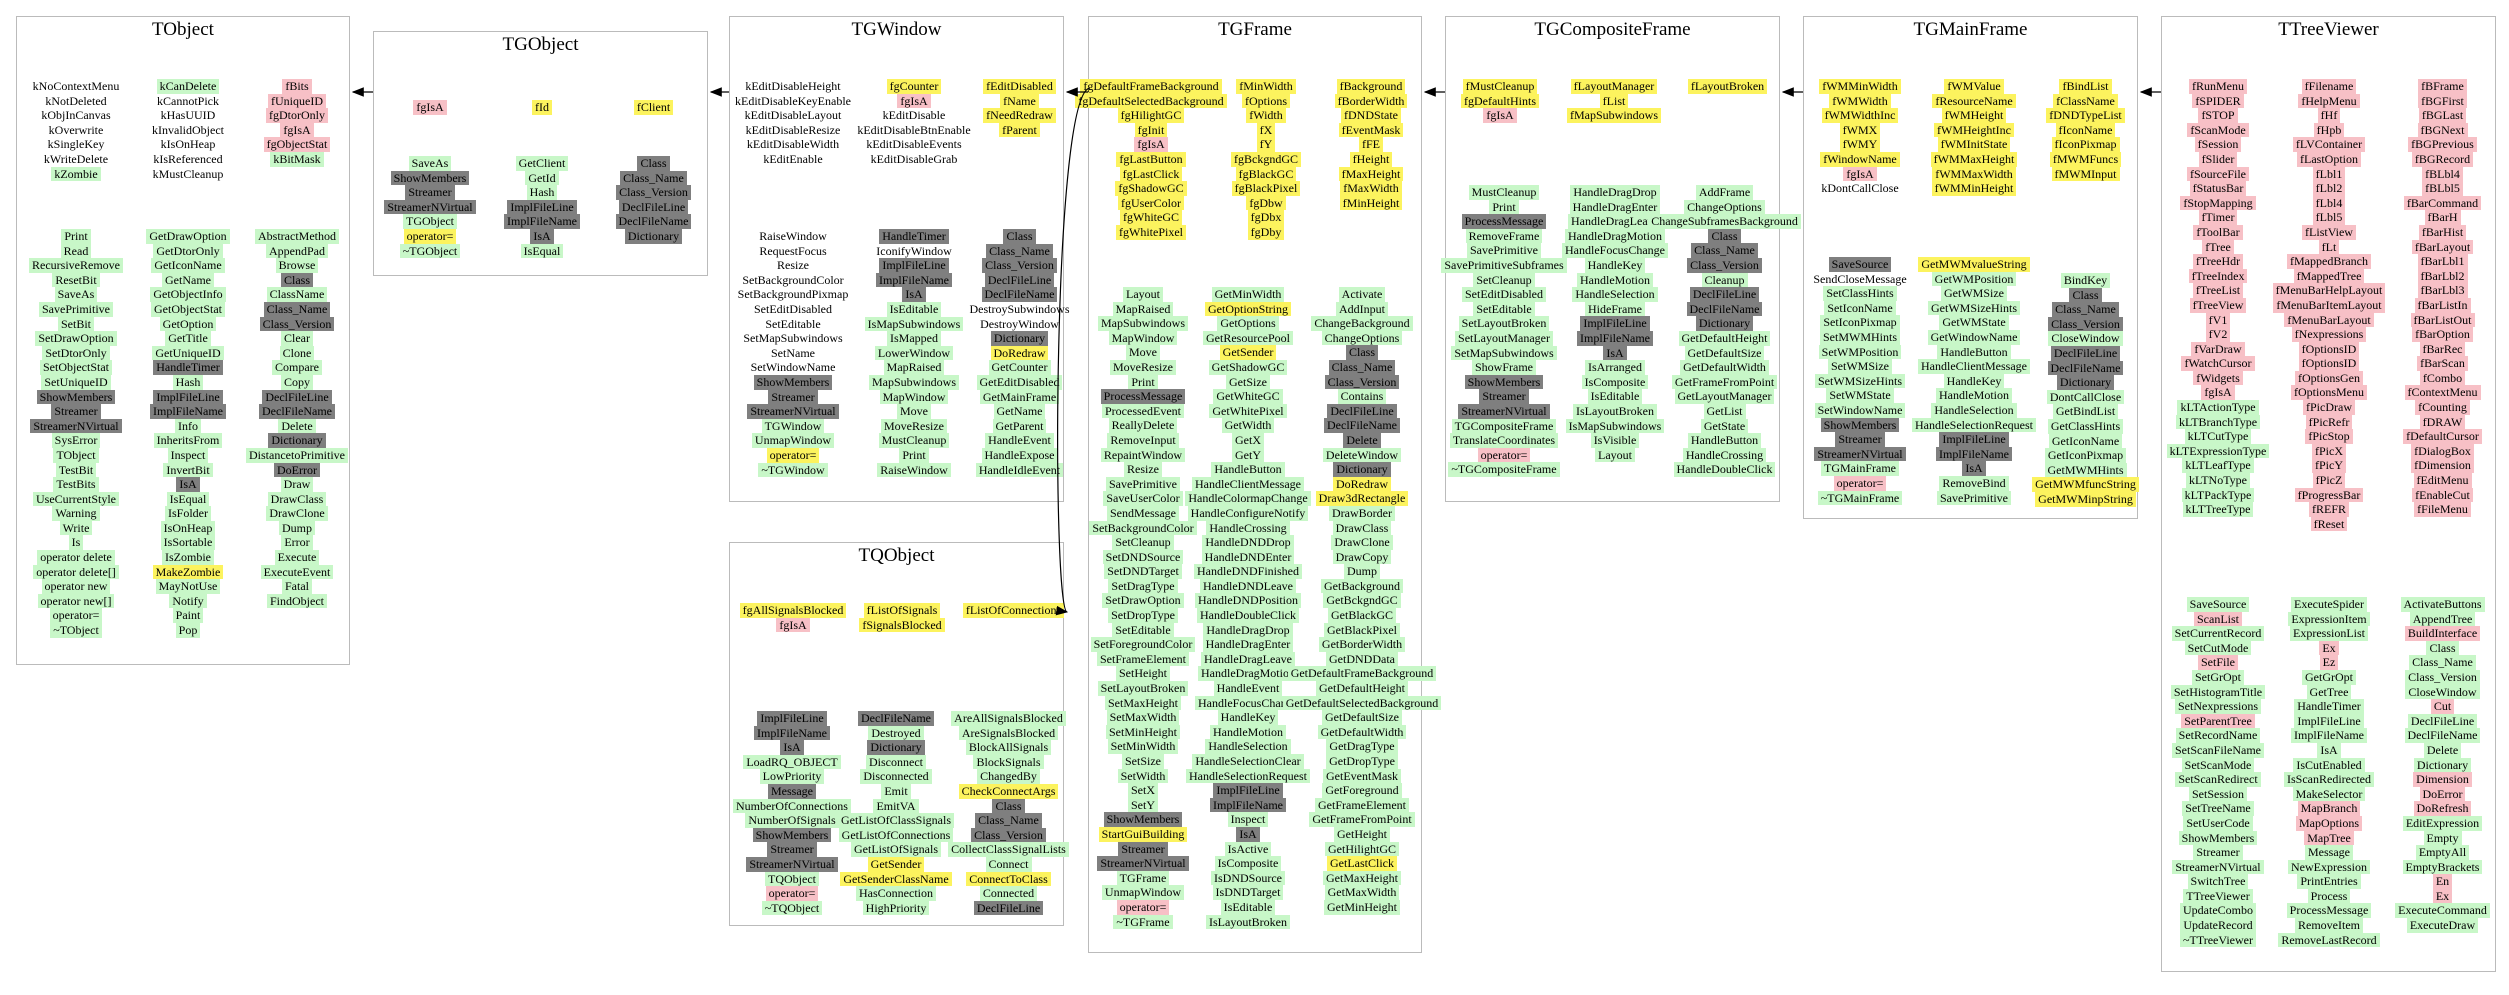 The width and height of the screenshot is (2509, 995). I want to click on member-item: fLt, so click(2329, 247).